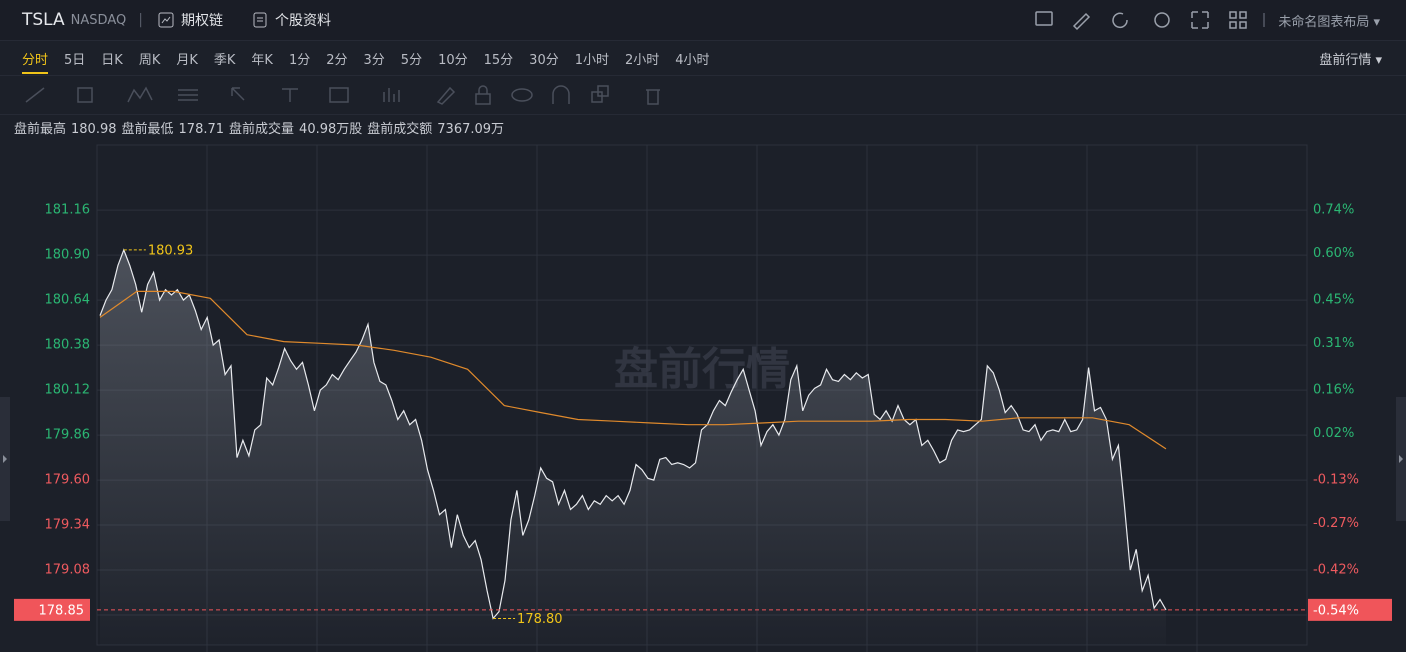 Image resolution: width=1406 pixels, height=652 pixels. Describe the element at coordinates (498, 60) in the screenshot. I see `period-tab: 15分` at that location.